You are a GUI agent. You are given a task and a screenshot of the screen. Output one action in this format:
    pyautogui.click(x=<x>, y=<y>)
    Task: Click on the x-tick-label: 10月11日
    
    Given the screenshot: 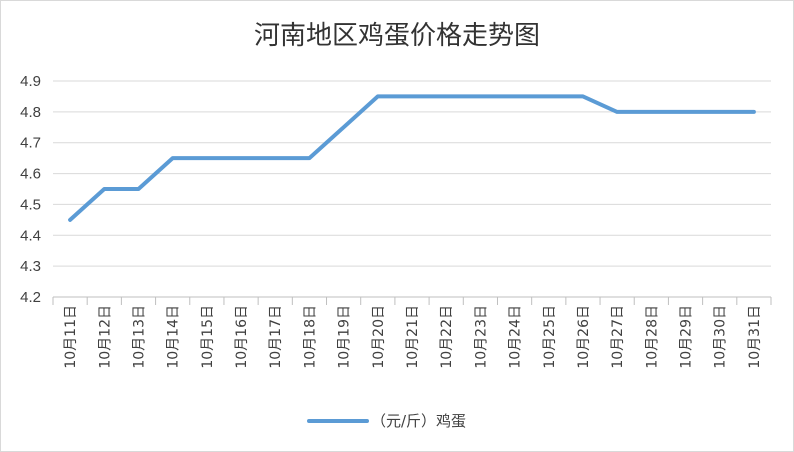 What is the action you would take?
    pyautogui.click(x=71, y=337)
    